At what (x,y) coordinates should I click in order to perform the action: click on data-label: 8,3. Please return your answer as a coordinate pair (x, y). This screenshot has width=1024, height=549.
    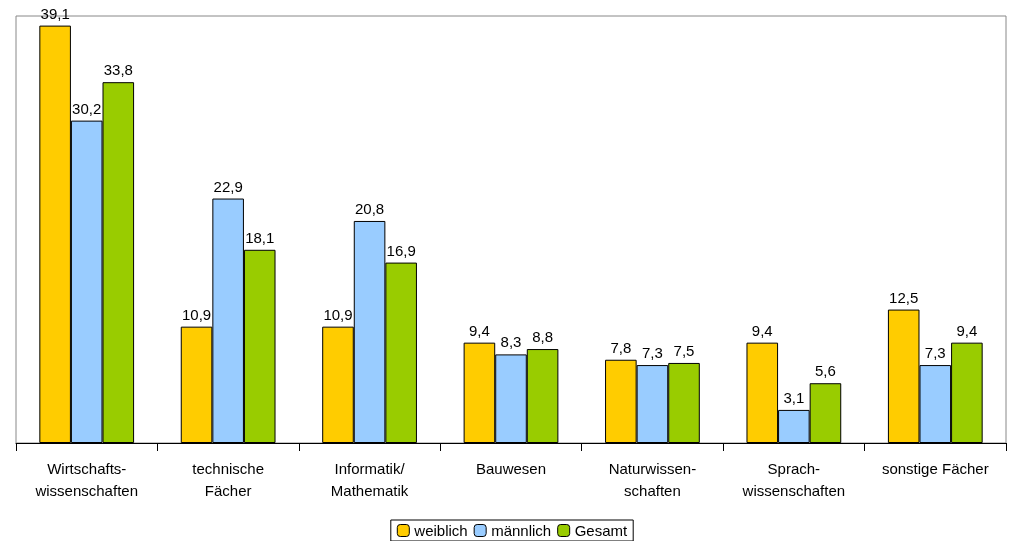
    Looking at the image, I should click on (511, 342).